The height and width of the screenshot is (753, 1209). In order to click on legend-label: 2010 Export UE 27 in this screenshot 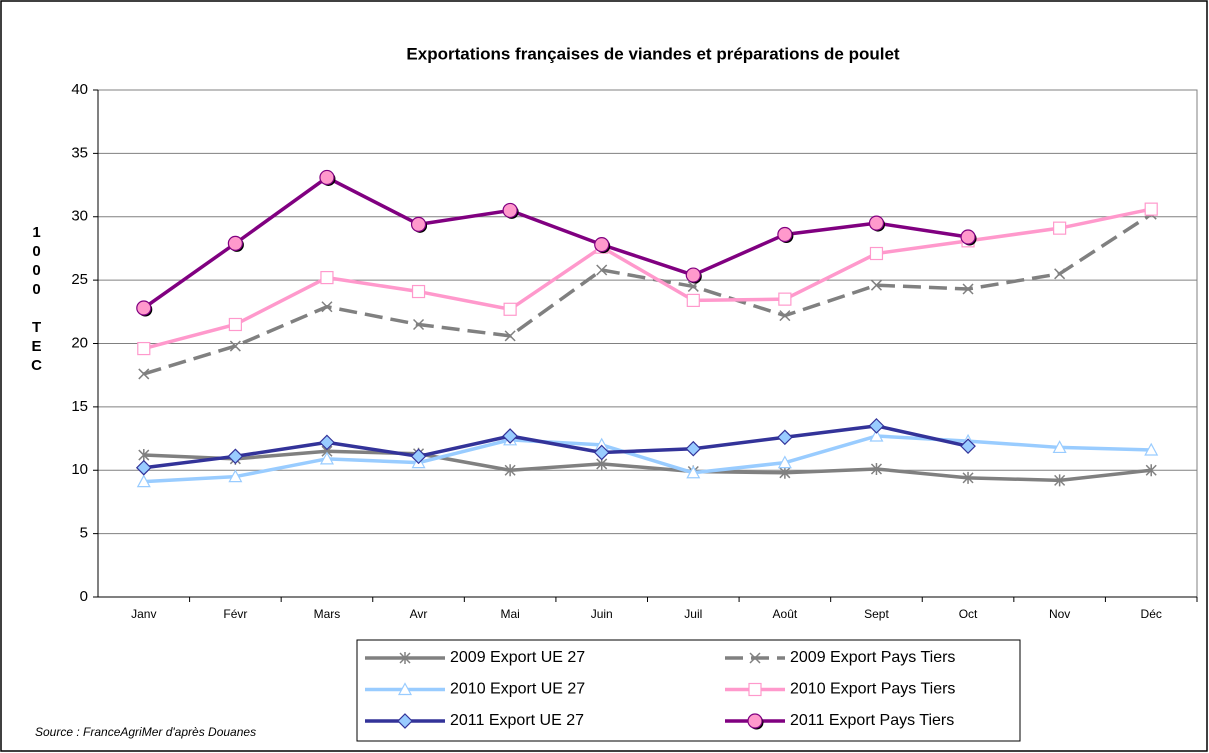, I will do `click(517, 689)`.